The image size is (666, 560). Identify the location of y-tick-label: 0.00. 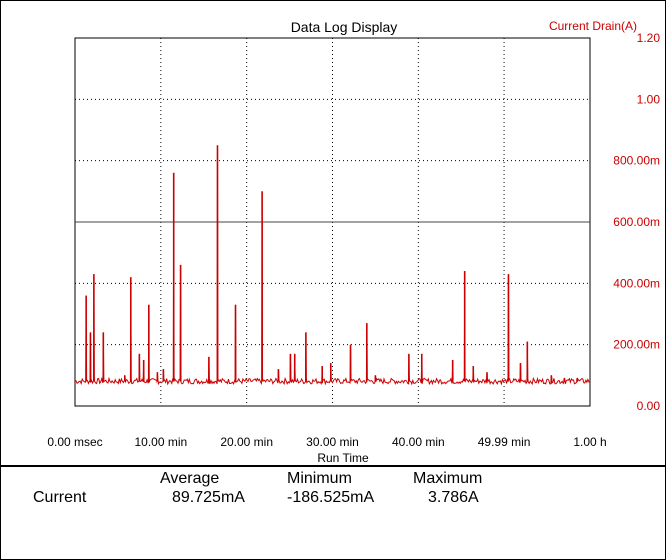
(649, 406).